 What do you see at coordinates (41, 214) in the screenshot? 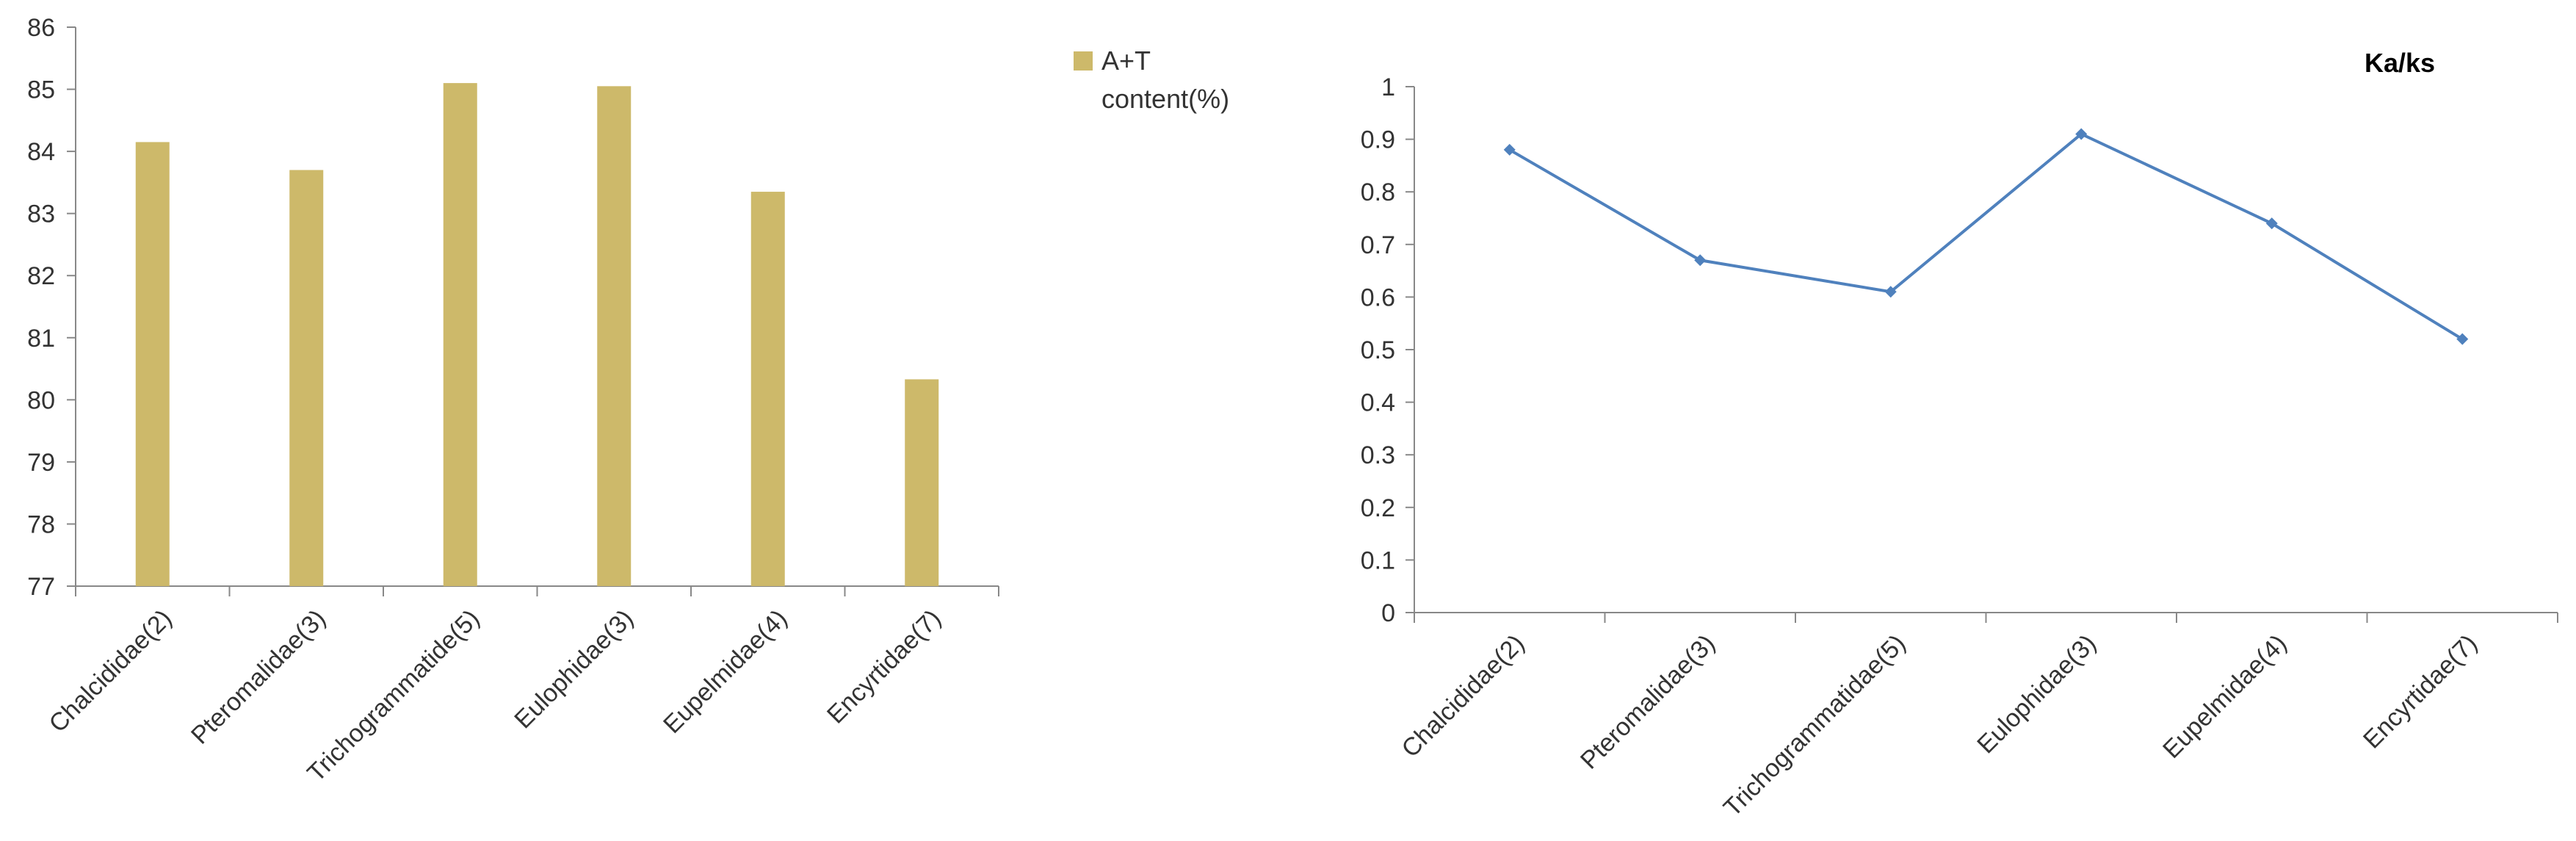
I see `y-tick-label: 83` at bounding box center [41, 214].